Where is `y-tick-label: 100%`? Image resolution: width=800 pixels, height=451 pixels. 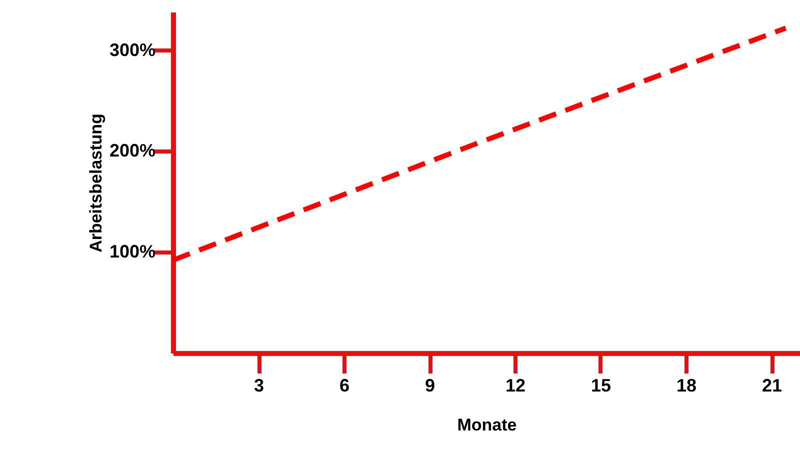
y-tick-label: 100% is located at coordinates (132, 252).